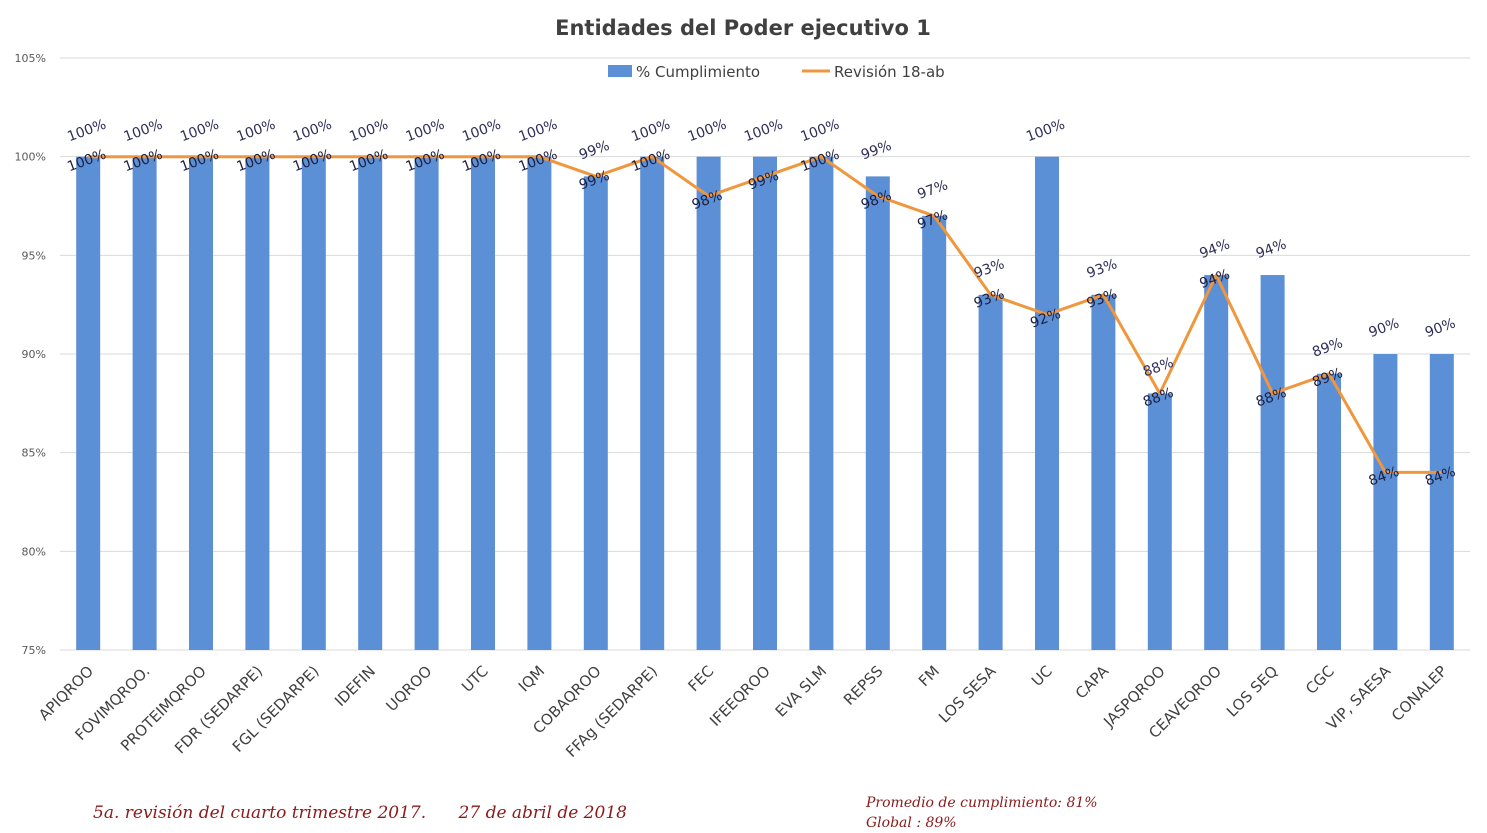  What do you see at coordinates (929, 676) in the screenshot?
I see `x-tick-label: FM` at bounding box center [929, 676].